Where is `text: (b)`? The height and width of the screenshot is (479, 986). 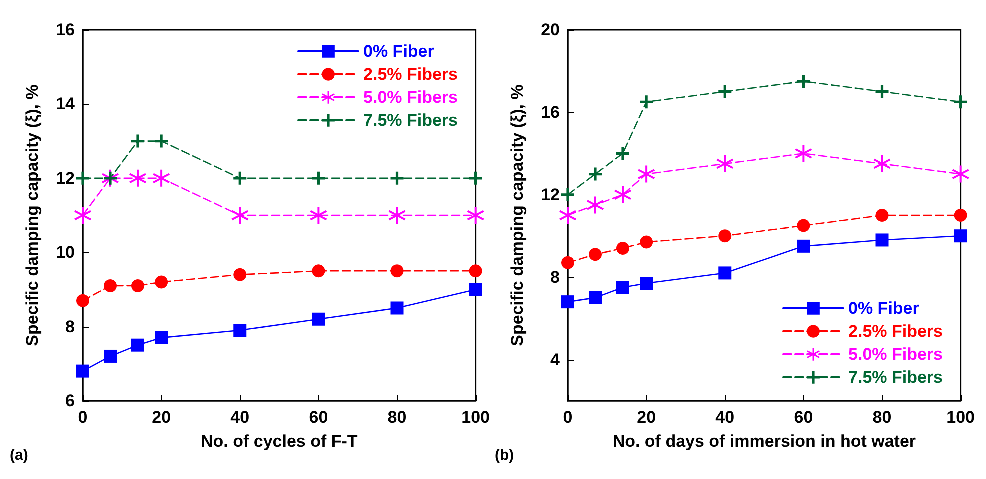 text: (b) is located at coordinates (504, 455).